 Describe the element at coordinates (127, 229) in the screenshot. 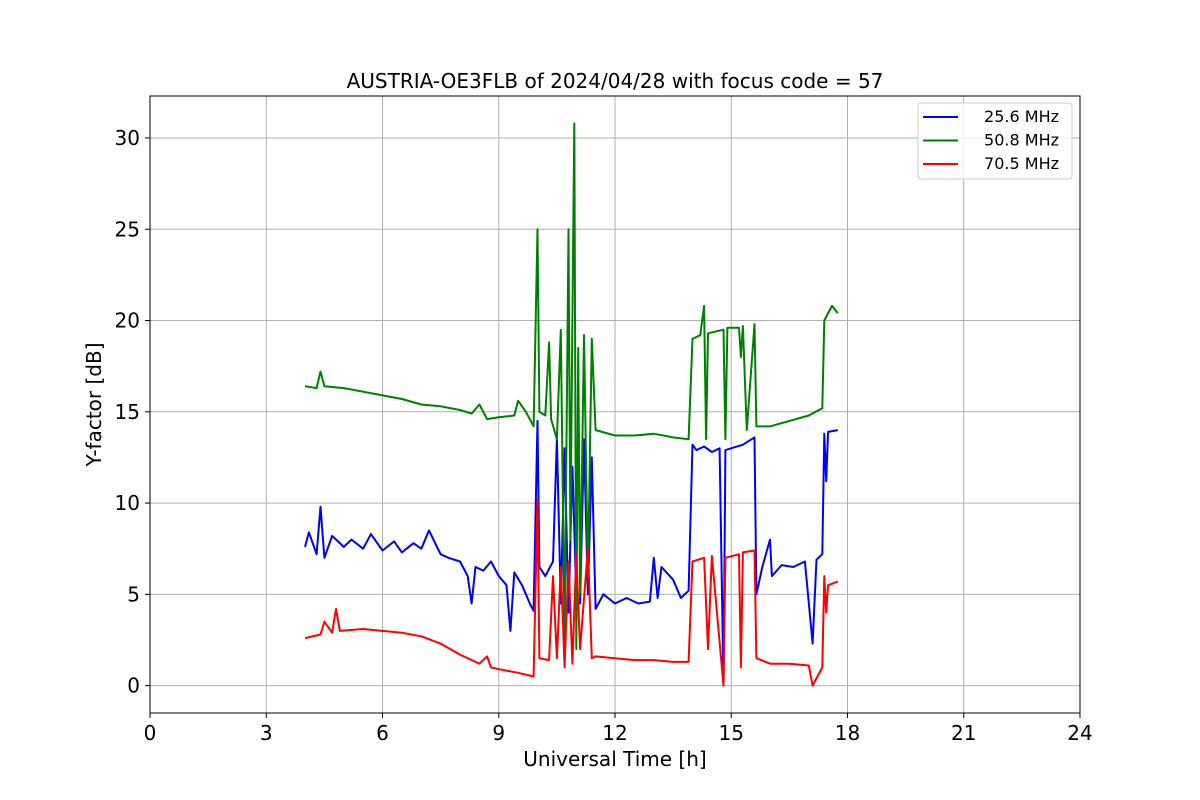

I see `y-tick-label: 25` at that location.